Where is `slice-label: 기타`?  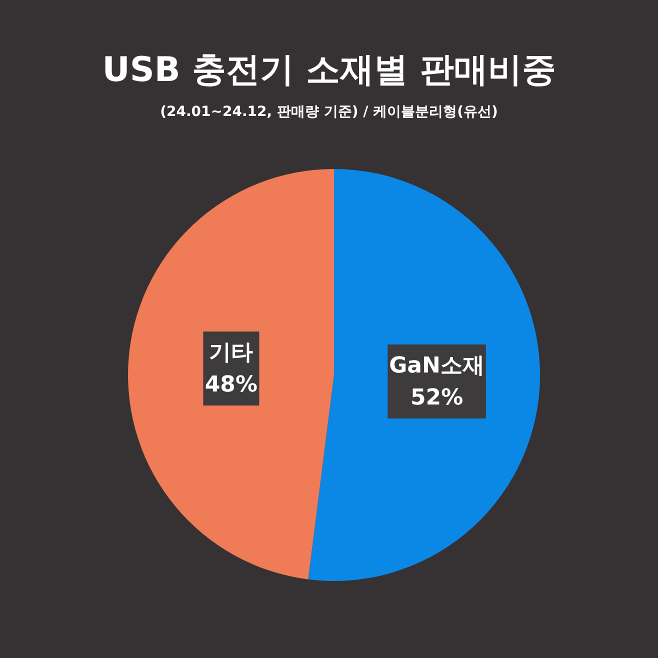 slice-label: 기타 is located at coordinates (231, 353).